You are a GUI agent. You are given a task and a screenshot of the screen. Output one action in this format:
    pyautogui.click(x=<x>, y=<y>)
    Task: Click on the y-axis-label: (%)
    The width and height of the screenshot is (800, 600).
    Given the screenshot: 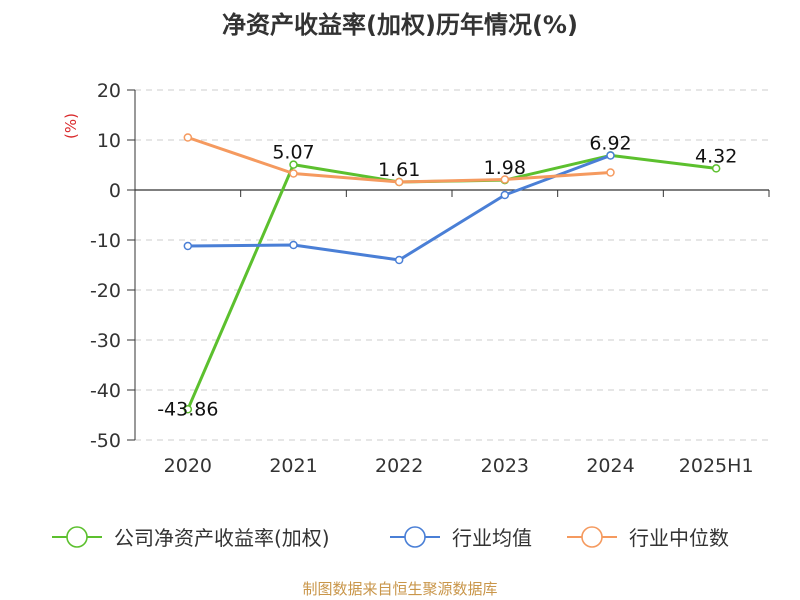 What is the action you would take?
    pyautogui.click(x=71, y=126)
    